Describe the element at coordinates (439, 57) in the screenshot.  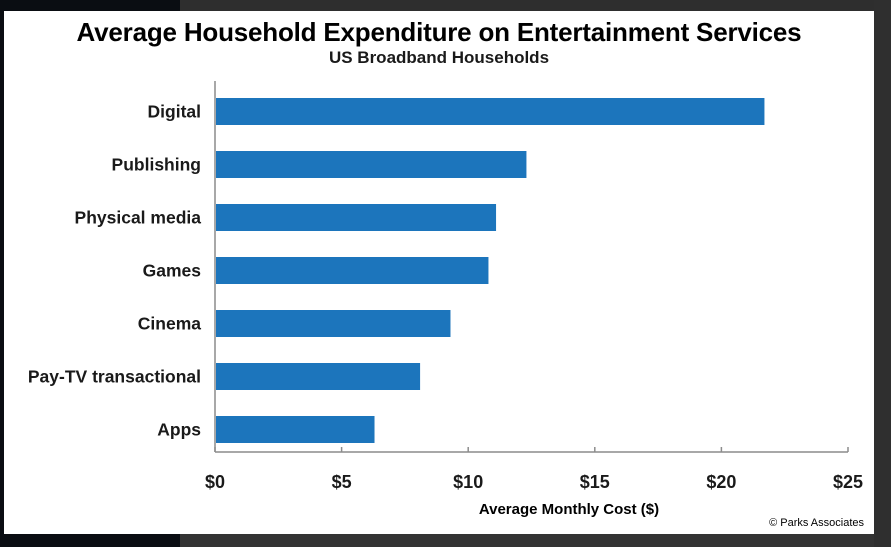
I see `chart-subtitle: US Broadband Households` at that location.